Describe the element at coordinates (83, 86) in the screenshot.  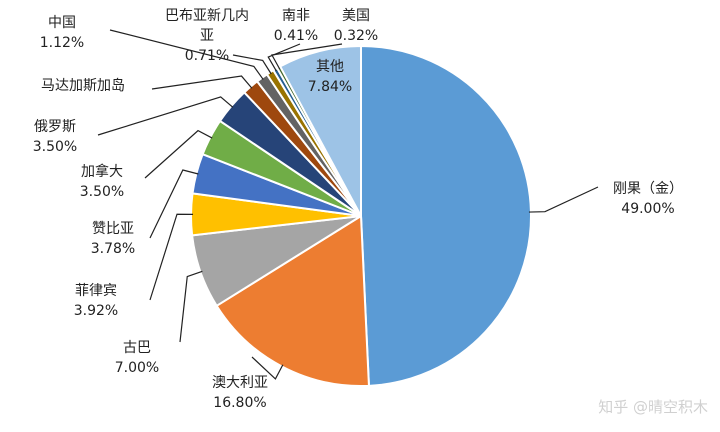
I see `slice-label-7: 马达加斯加岛` at that location.